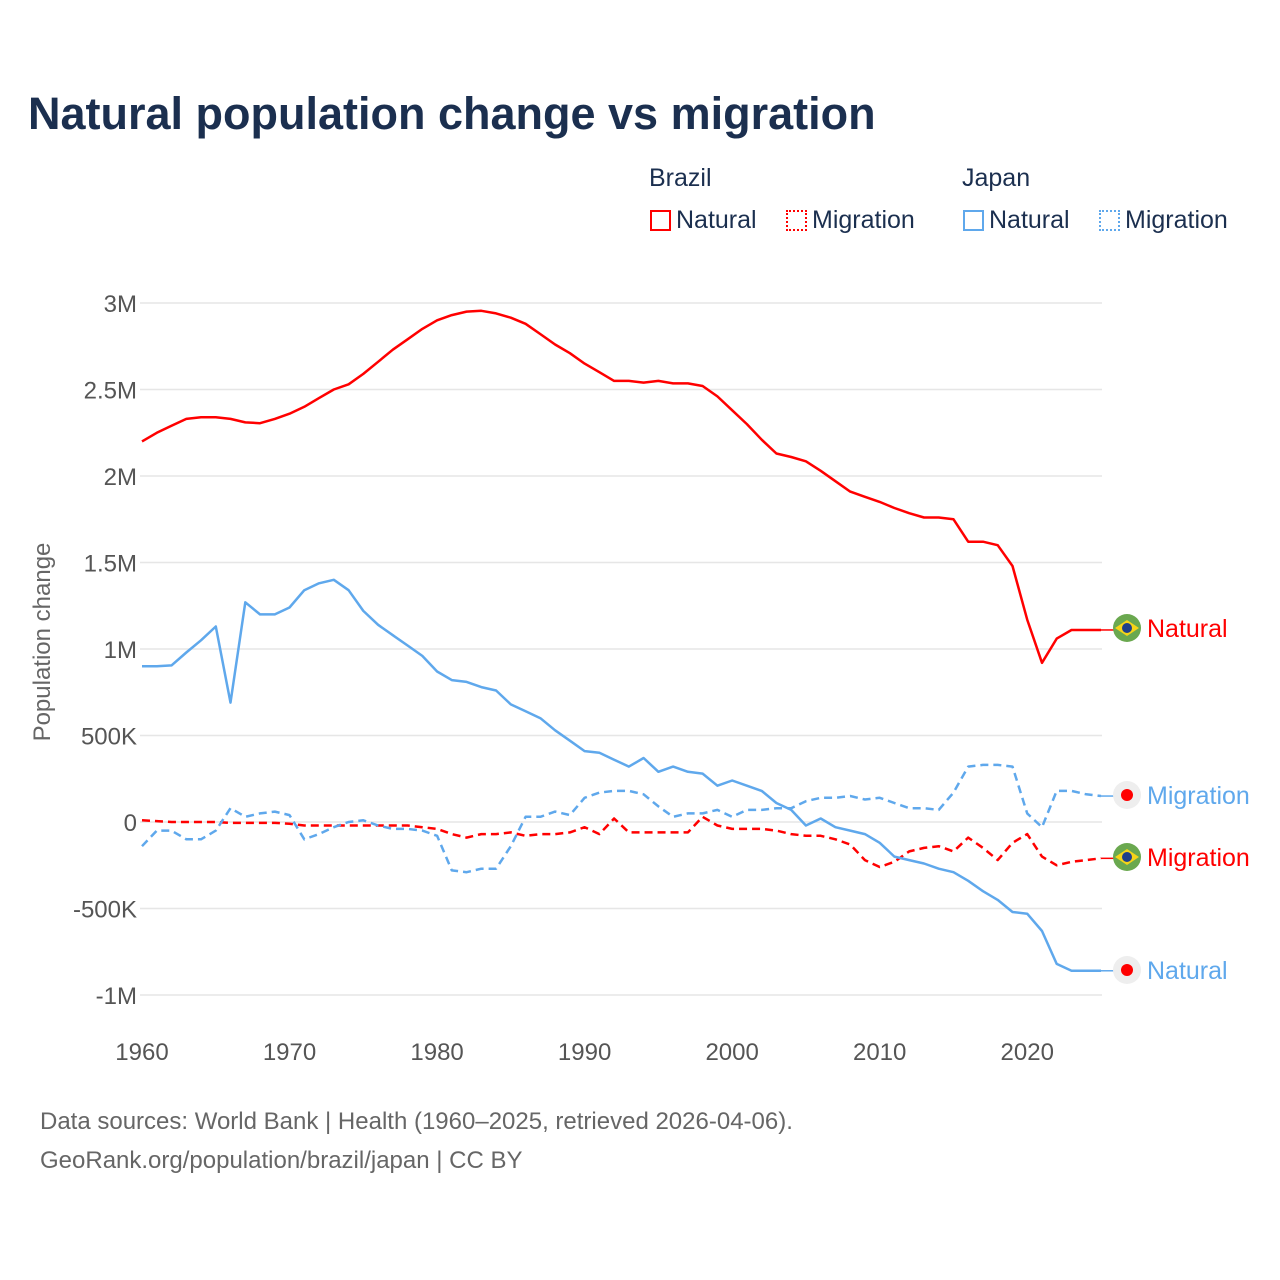 This screenshot has width=1280, height=1280. What do you see at coordinates (120, 650) in the screenshot?
I see `y-tick-label: 1M` at bounding box center [120, 650].